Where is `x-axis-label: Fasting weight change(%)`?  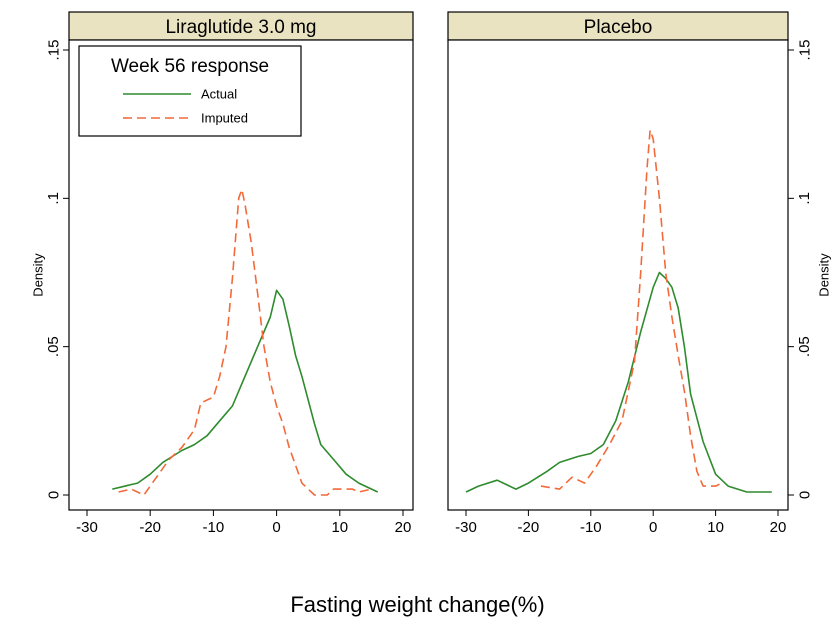
x-axis-label: Fasting weight change(%) is located at coordinates (417, 604).